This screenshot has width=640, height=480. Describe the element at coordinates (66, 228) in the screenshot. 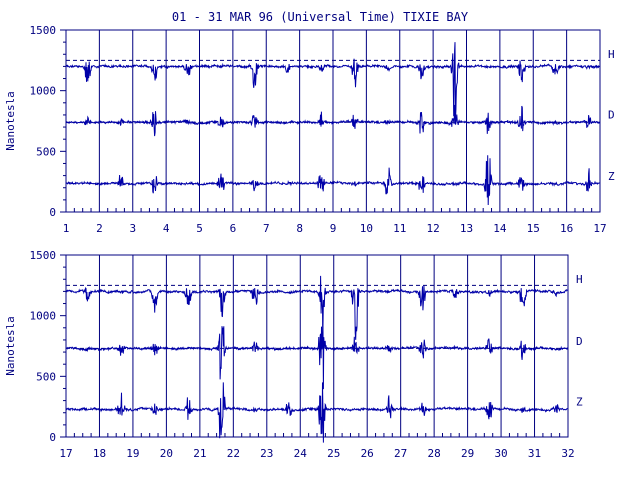

I see `x-tick-label-1: 1` at that location.